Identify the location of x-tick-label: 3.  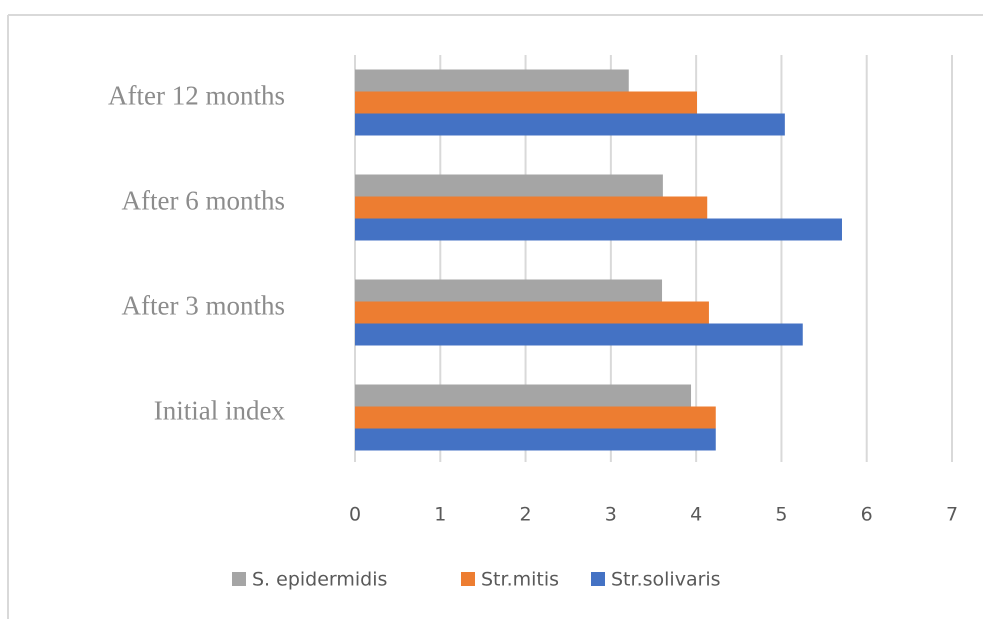
(611, 515).